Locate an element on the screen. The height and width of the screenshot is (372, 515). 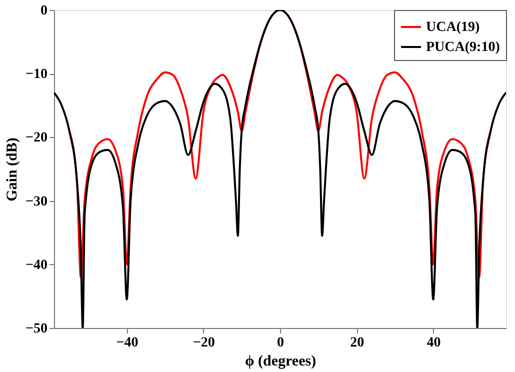
y-tick-label: −10 is located at coordinates (37, 74).